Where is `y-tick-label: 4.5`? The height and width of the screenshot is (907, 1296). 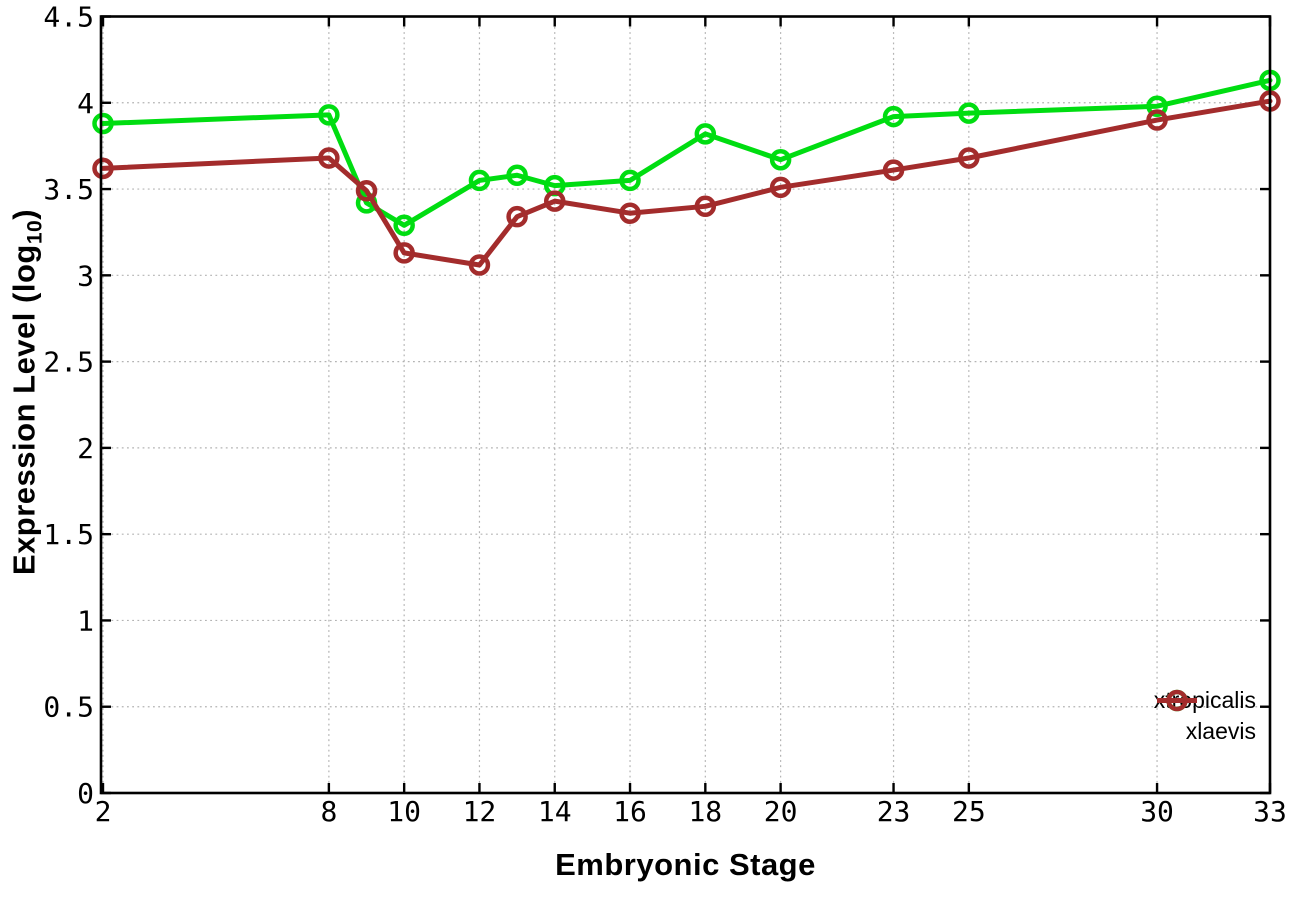 y-tick-label: 4.5 is located at coordinates (68, 17).